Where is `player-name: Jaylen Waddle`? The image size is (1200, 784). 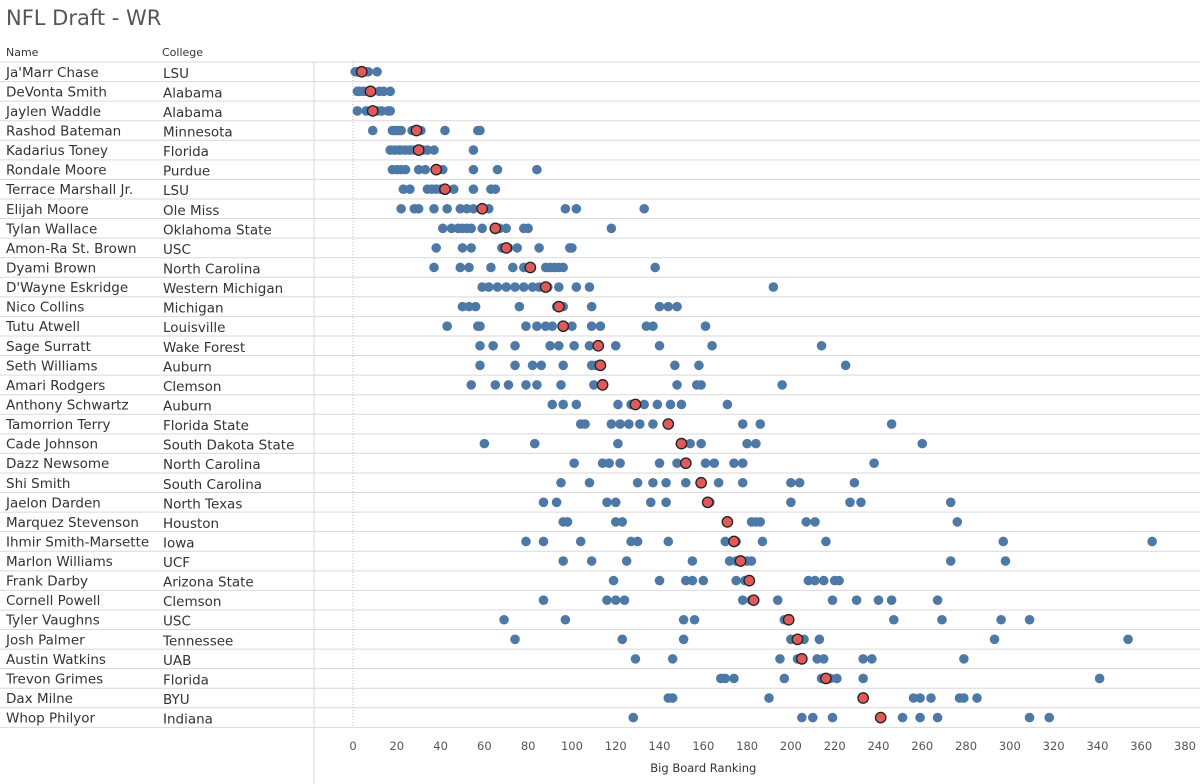 player-name: Jaylen Waddle is located at coordinates (53, 112).